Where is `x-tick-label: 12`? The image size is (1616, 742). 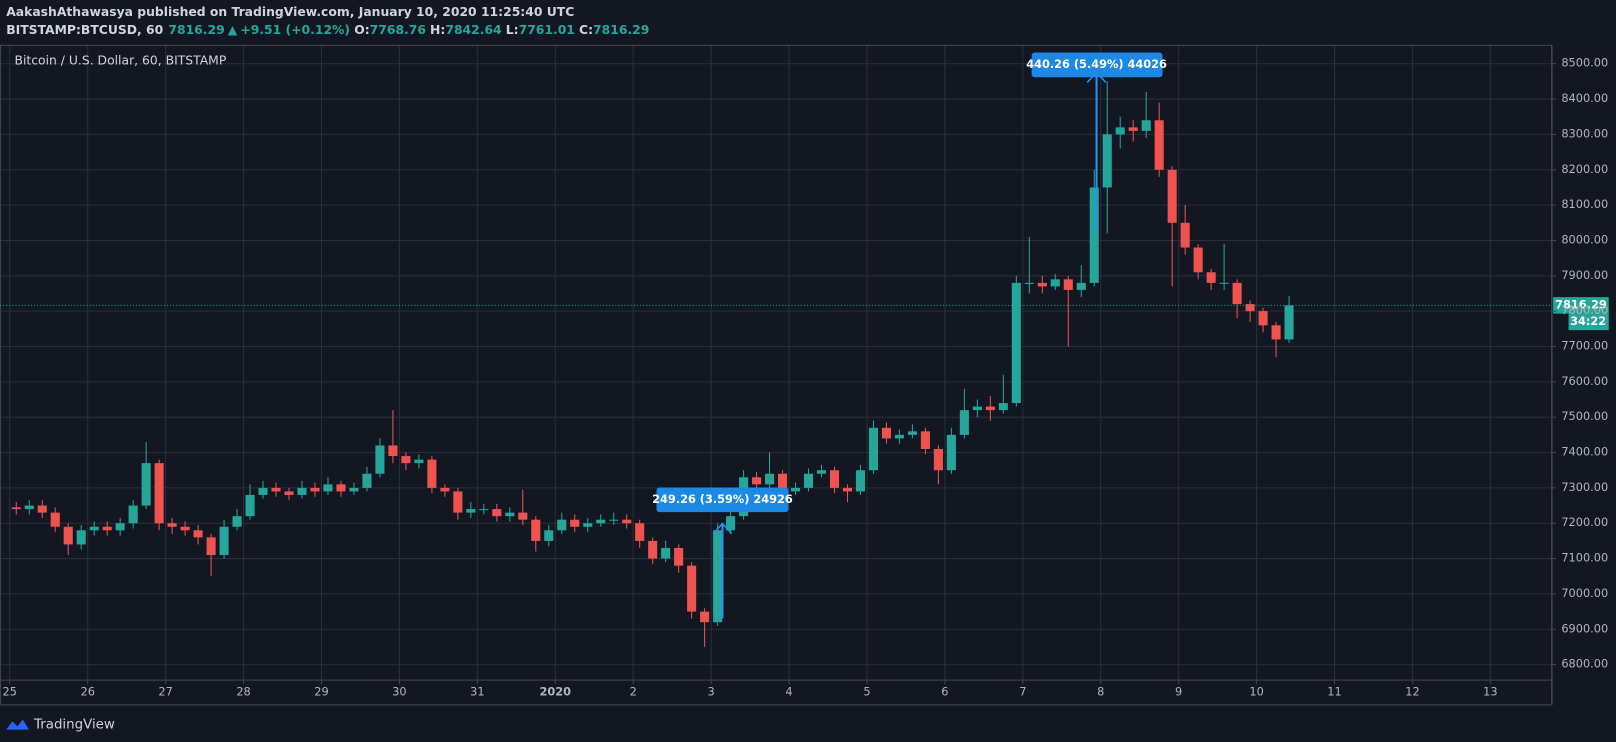 x-tick-label: 12 is located at coordinates (1412, 692).